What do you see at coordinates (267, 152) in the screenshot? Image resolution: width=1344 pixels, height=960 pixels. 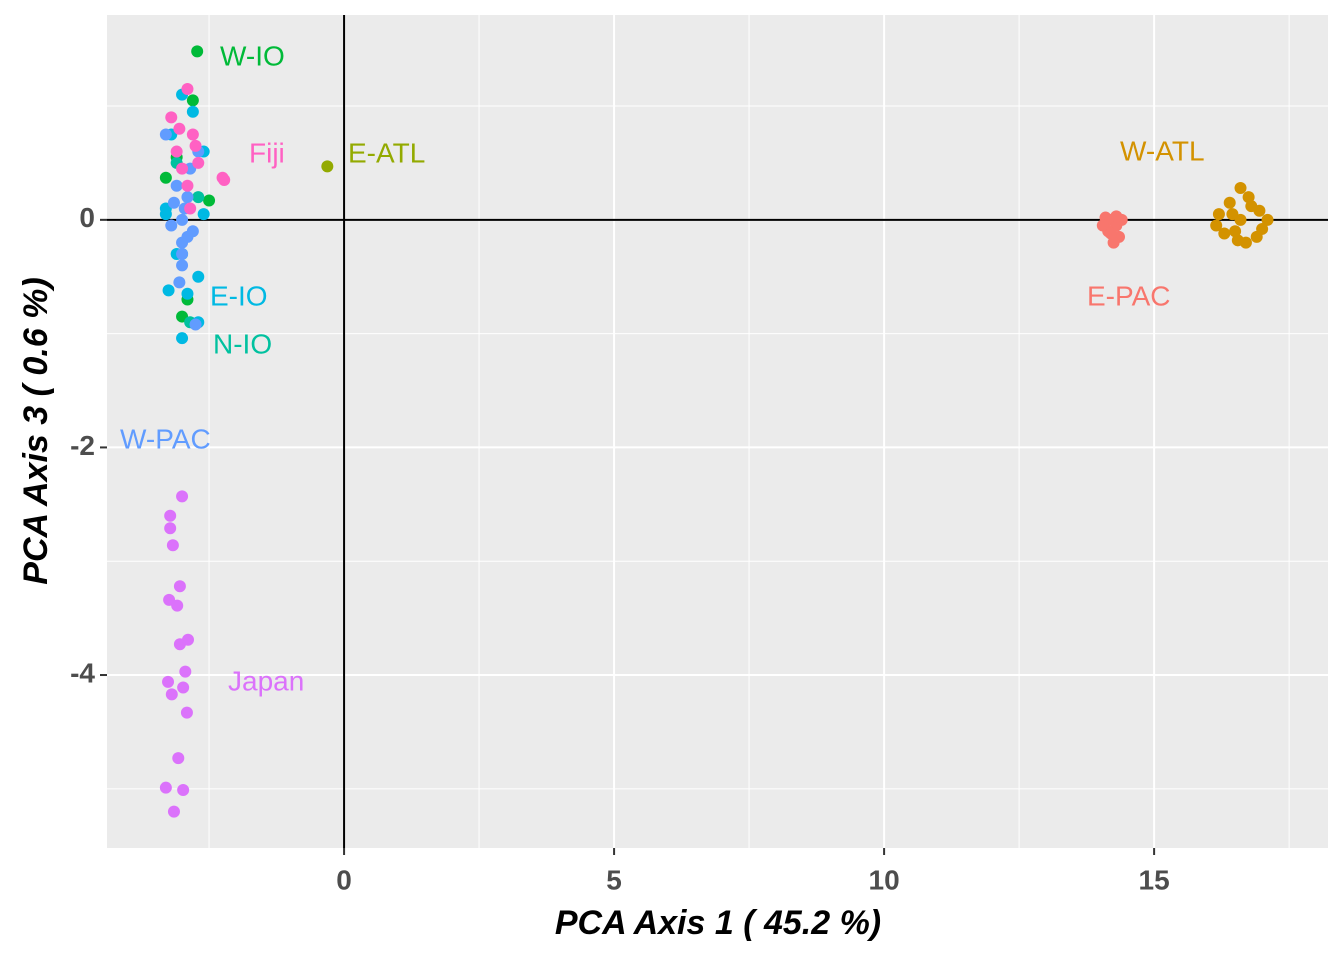 I see `group-label: Fiji` at bounding box center [267, 152].